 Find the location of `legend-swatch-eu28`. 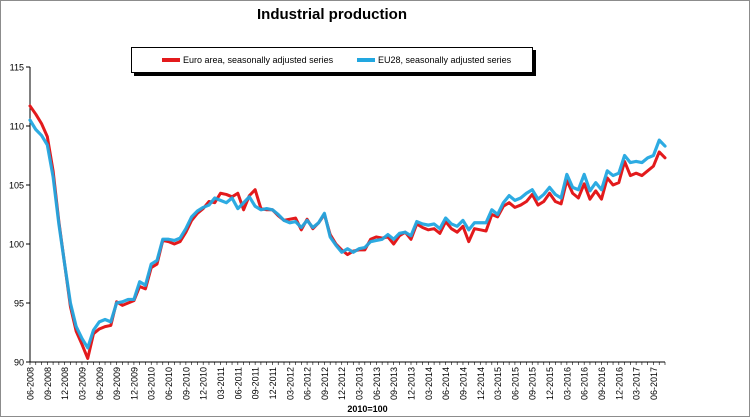

legend-swatch-eu28 is located at coordinates (366, 60).